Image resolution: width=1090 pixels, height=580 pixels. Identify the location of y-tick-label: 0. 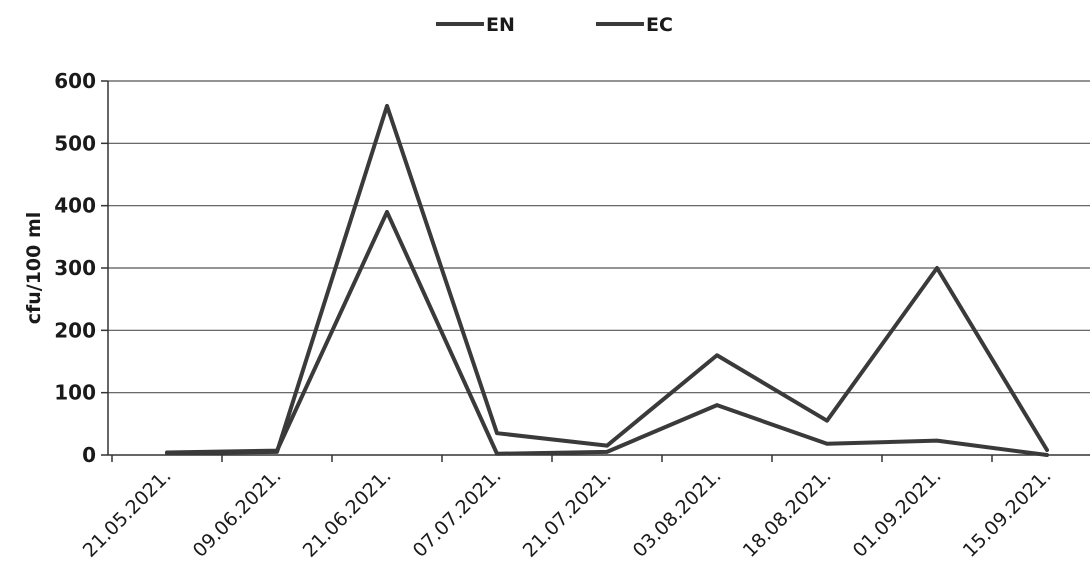
(89, 455).